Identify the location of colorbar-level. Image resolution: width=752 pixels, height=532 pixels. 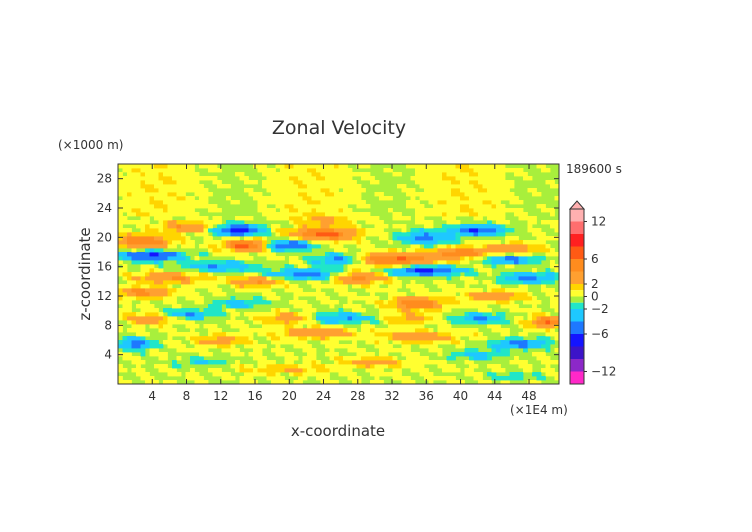
(577, 365).